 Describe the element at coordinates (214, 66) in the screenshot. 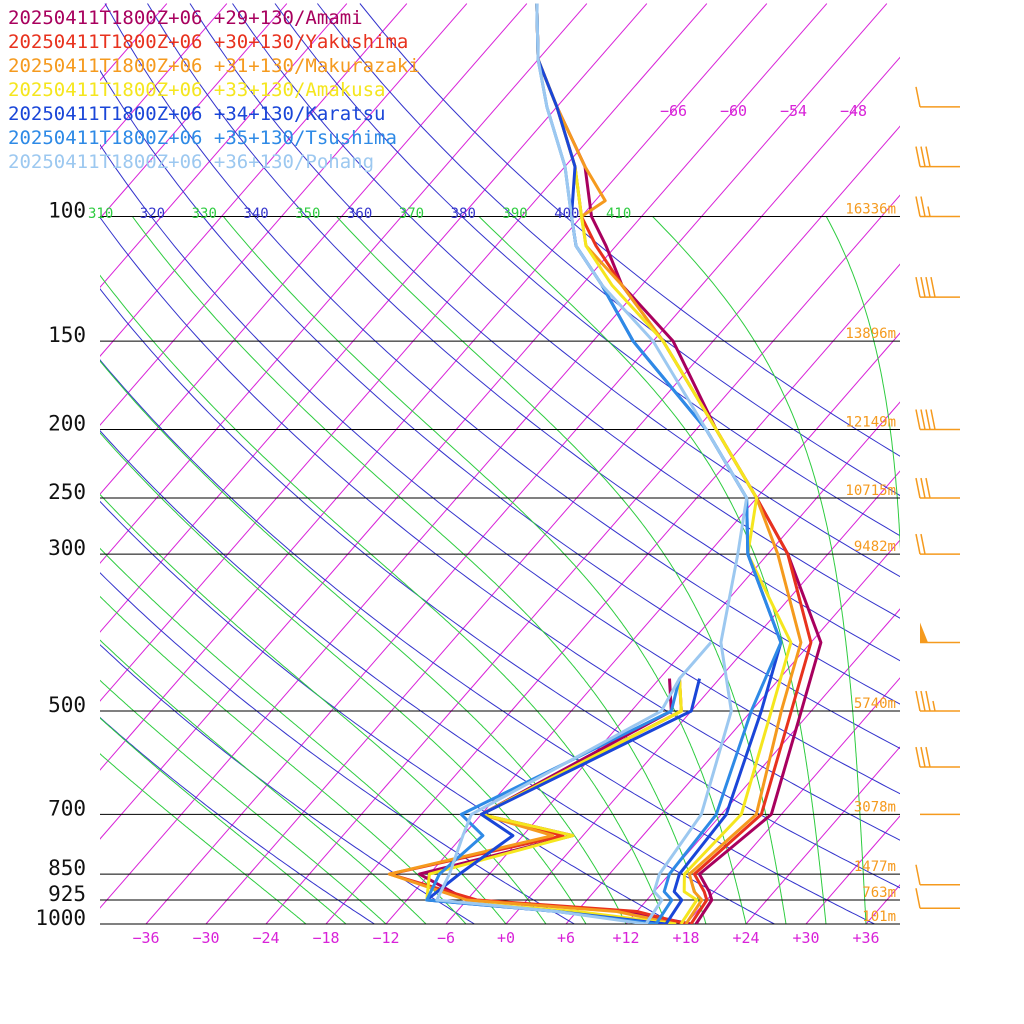

I see `legend-entry: 20250411T1800Z+06 +31+130/Makurazaki` at that location.